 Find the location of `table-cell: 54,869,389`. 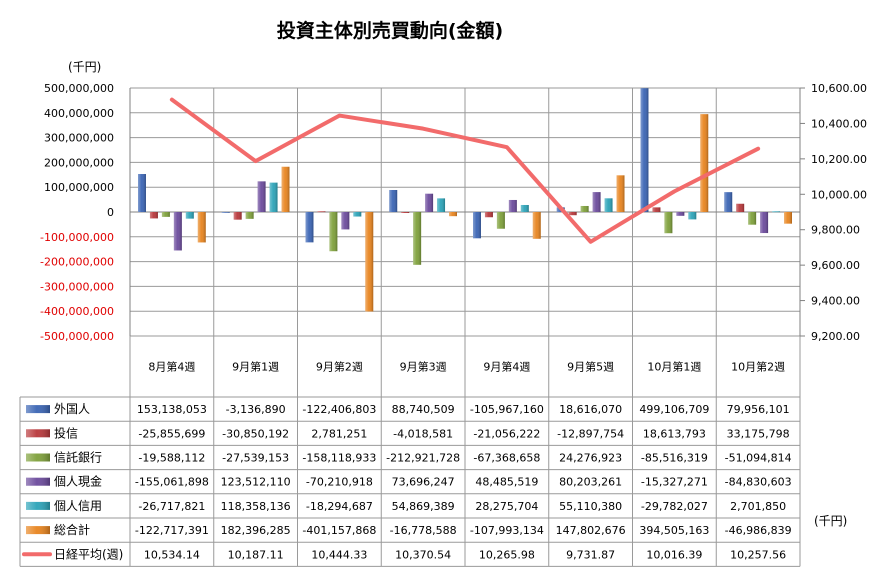

table-cell: 54,869,389 is located at coordinates (423, 506).